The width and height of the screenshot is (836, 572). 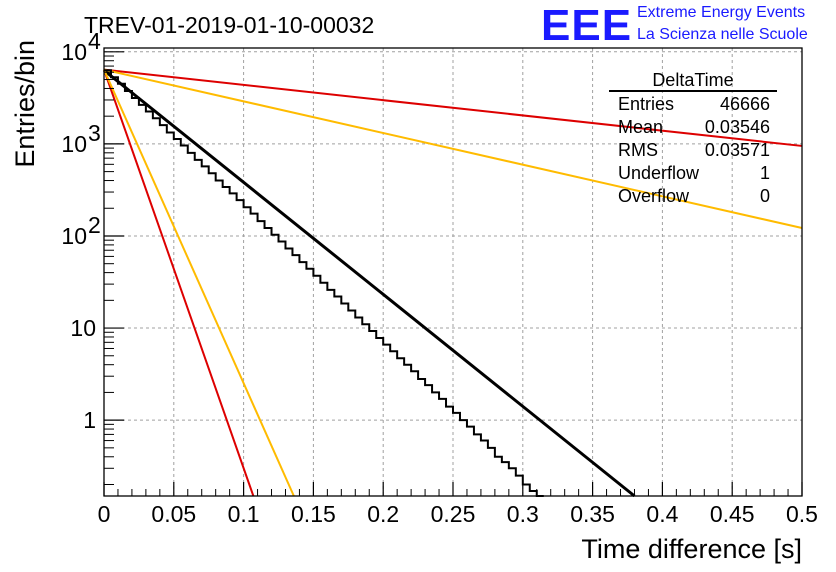 I want to click on y-tick-label-exponent: 4, so click(x=94, y=41).